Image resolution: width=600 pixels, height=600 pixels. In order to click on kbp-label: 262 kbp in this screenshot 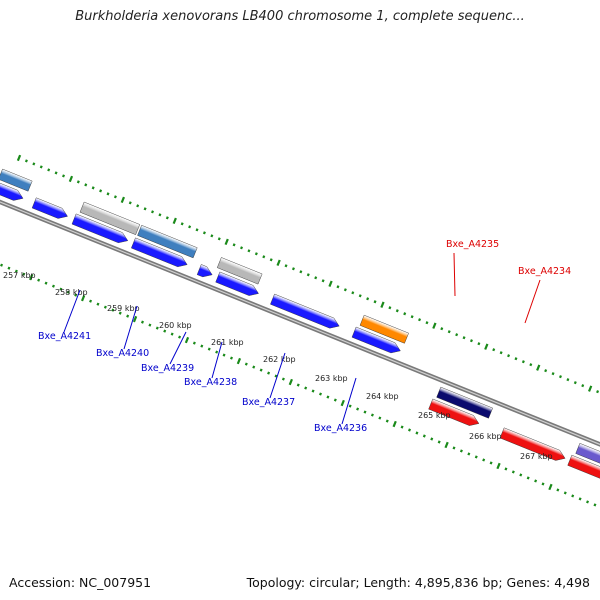, I will do `click(279, 359)`.